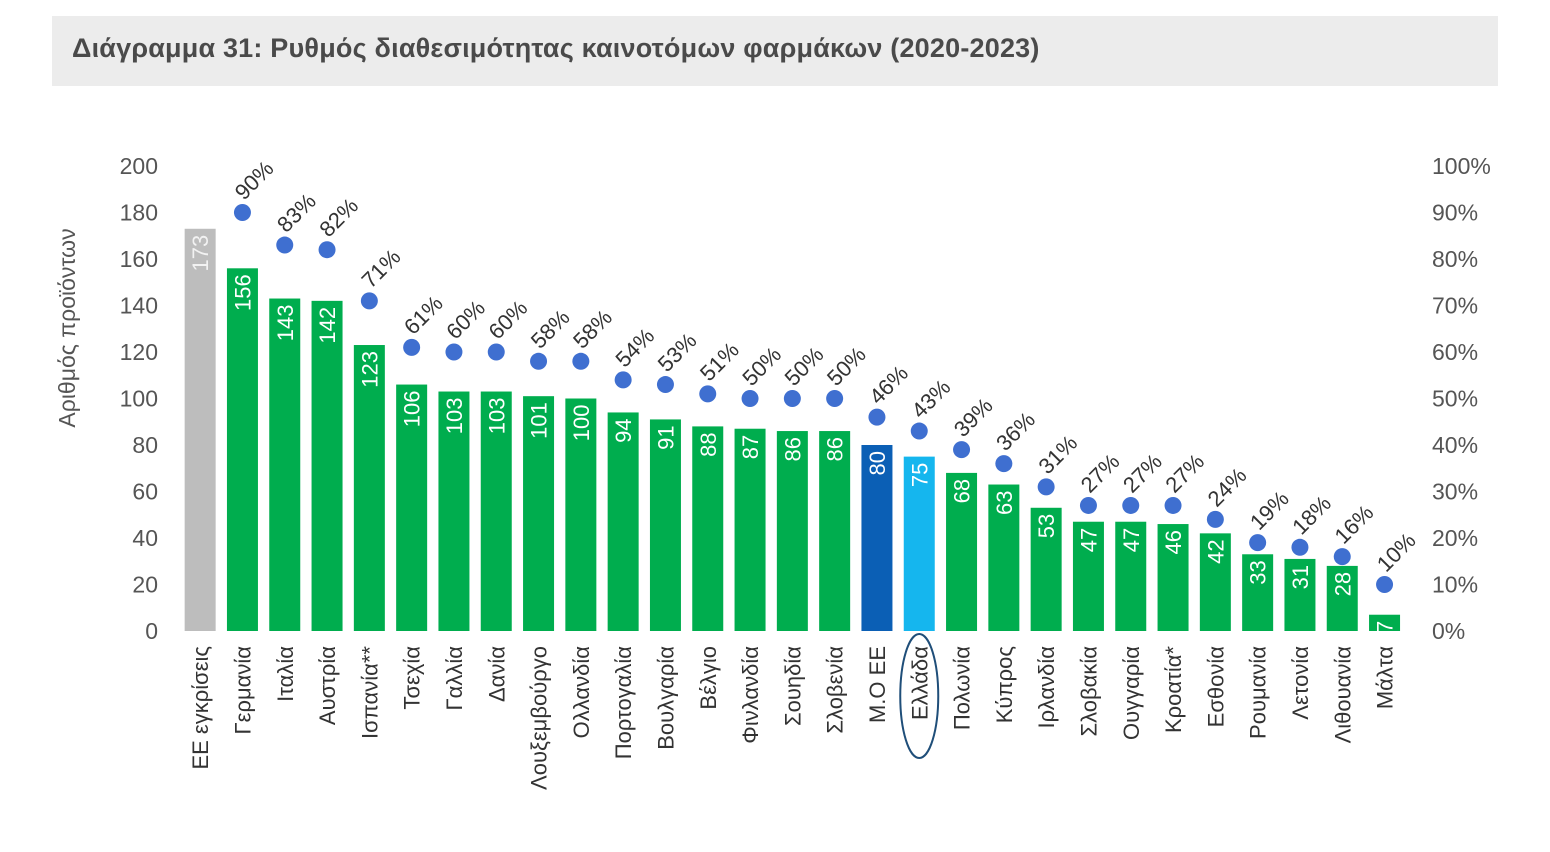 The image size is (1550, 852). What do you see at coordinates (1342, 584) in the screenshot?
I see `bar-value-label: 28` at bounding box center [1342, 584].